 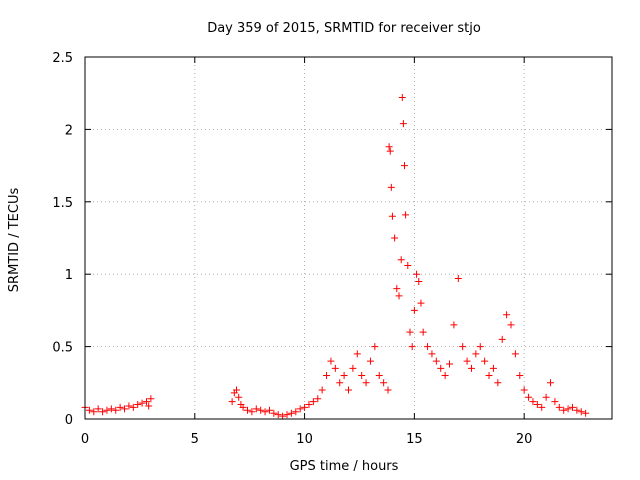 I want to click on y-tick-label: 0.5, so click(x=62, y=348).